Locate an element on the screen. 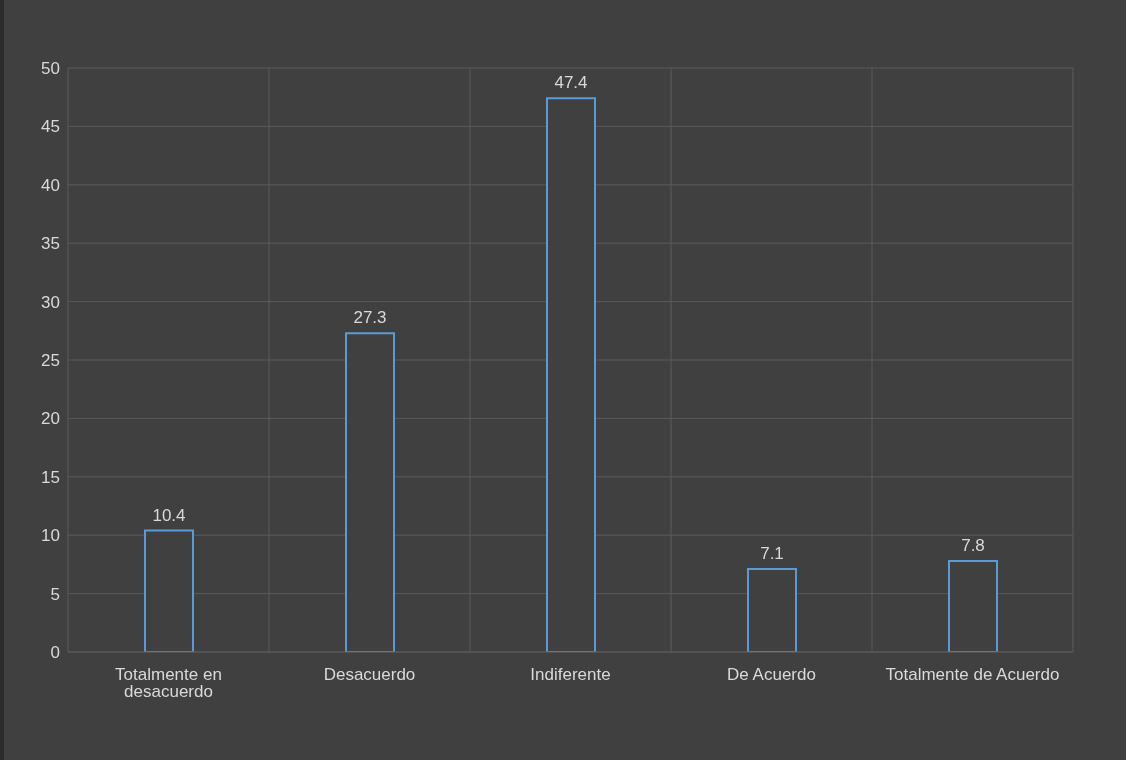  data-label: 47.4 is located at coordinates (571, 83).